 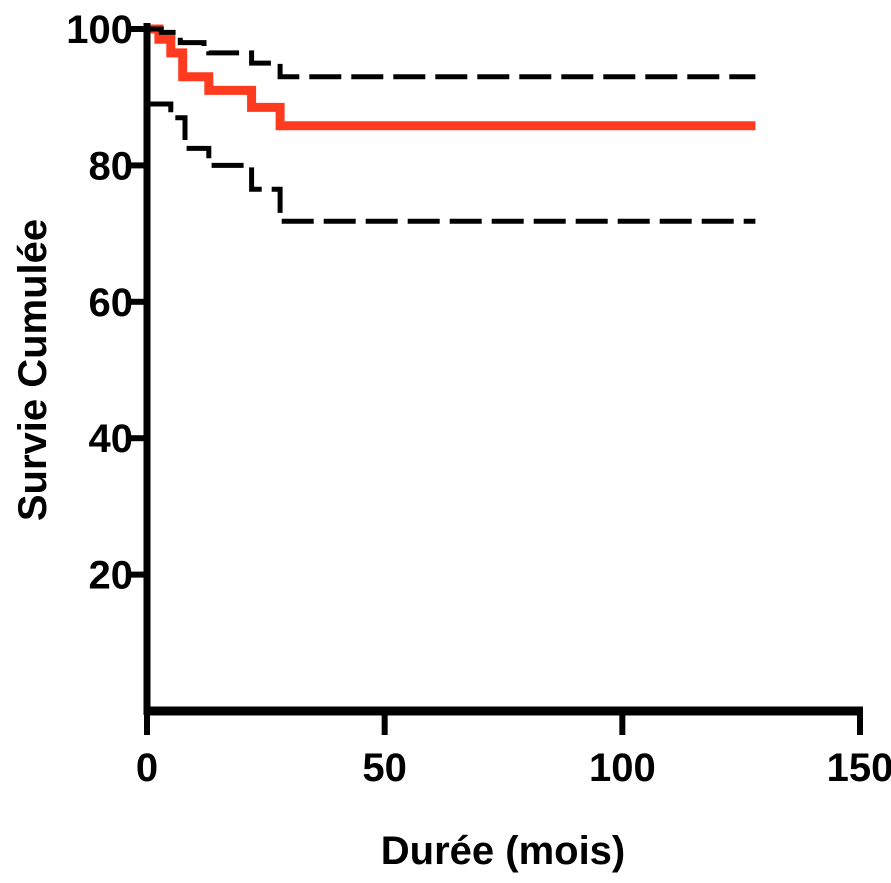 I want to click on y-axis-title: Survie Cumulée, so click(x=33, y=370).